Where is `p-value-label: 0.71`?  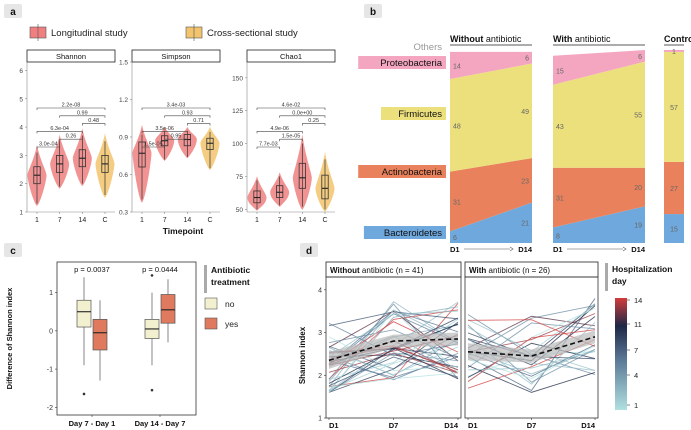 p-value-label: 0.71 is located at coordinates (198, 121).